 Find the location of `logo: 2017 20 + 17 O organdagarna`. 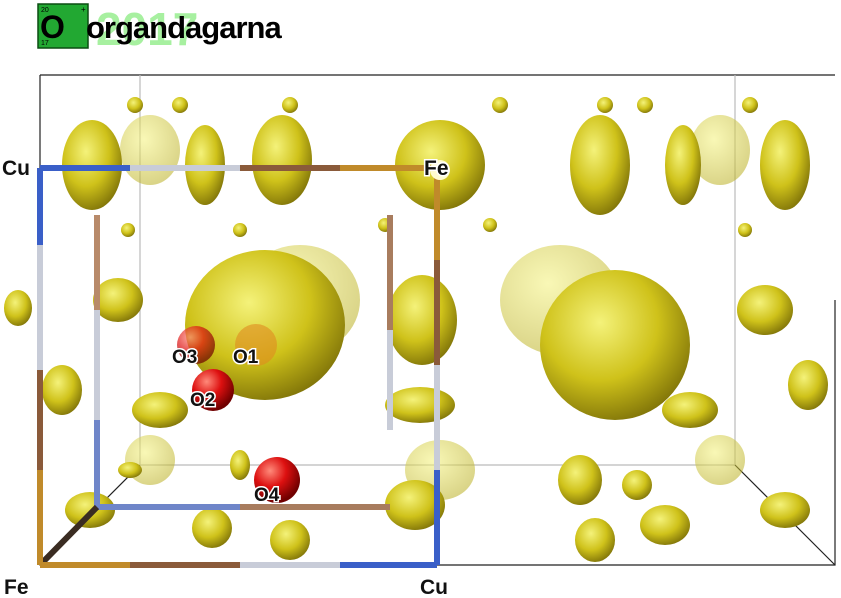

logo: 2017 20 + 17 O organdagarna is located at coordinates (160, 29).